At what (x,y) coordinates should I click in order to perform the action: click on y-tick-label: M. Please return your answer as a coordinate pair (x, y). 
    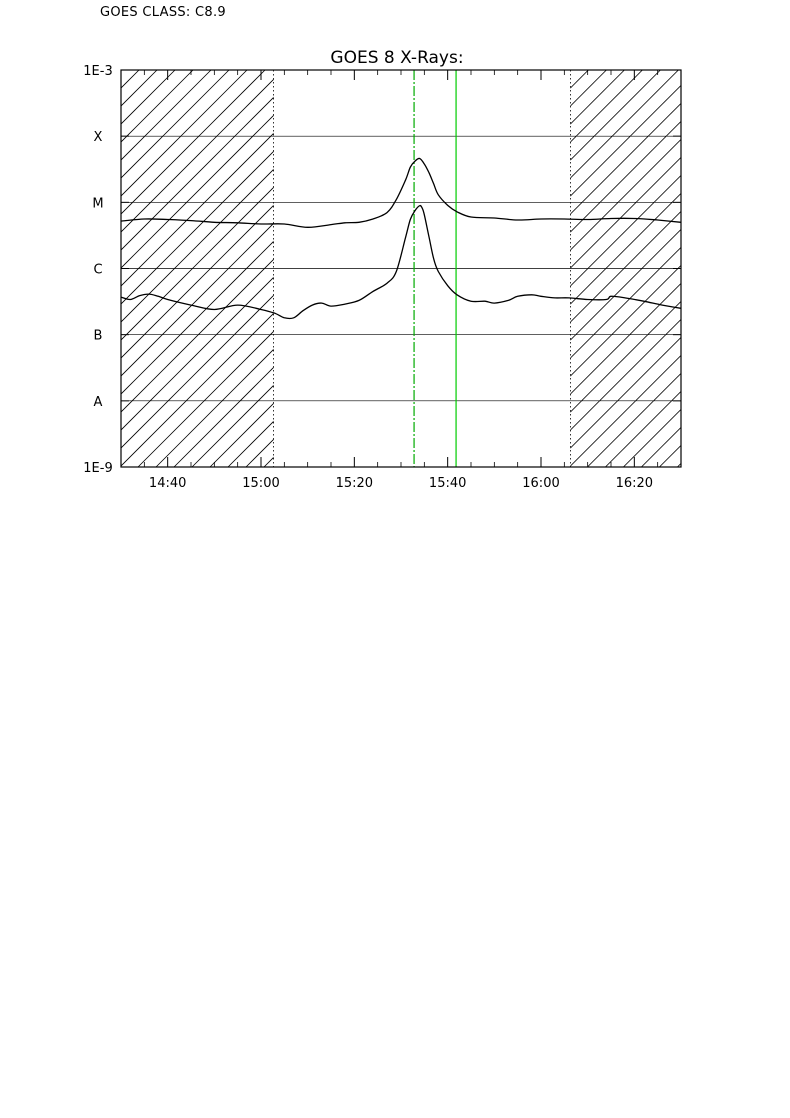
    Looking at the image, I should click on (97, 203).